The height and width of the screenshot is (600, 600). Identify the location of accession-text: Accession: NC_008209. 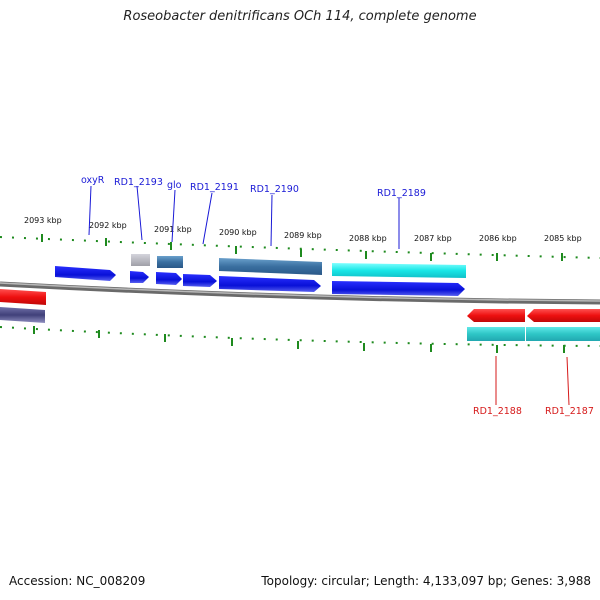
(77, 581).